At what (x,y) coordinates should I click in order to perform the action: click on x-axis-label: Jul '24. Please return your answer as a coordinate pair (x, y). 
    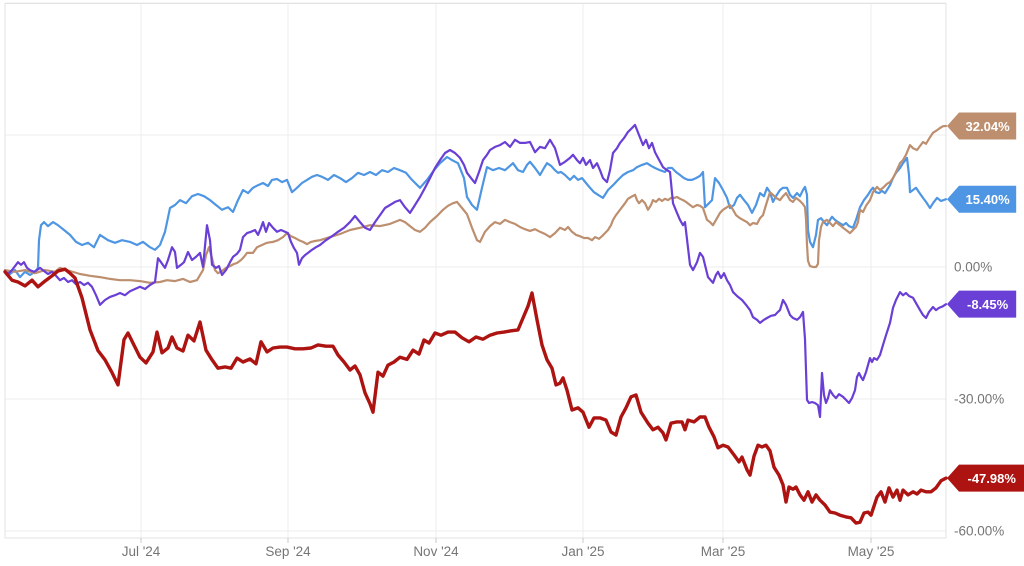
    Looking at the image, I should click on (141, 551).